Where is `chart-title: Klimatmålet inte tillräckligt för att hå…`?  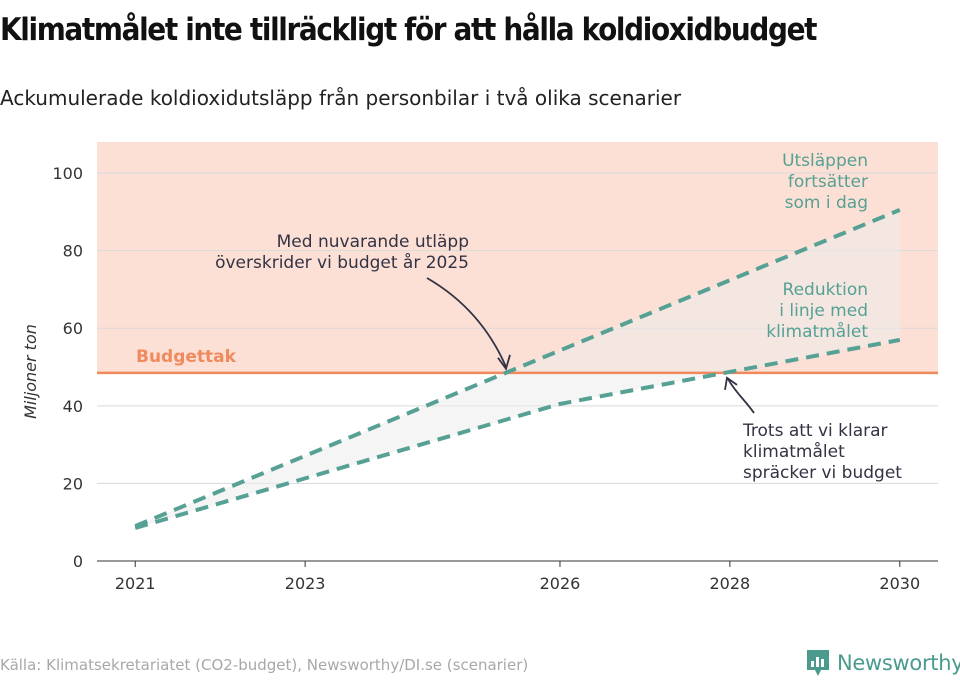 chart-title: Klimatmålet inte tillräckligt för att hå… is located at coordinates (409, 30).